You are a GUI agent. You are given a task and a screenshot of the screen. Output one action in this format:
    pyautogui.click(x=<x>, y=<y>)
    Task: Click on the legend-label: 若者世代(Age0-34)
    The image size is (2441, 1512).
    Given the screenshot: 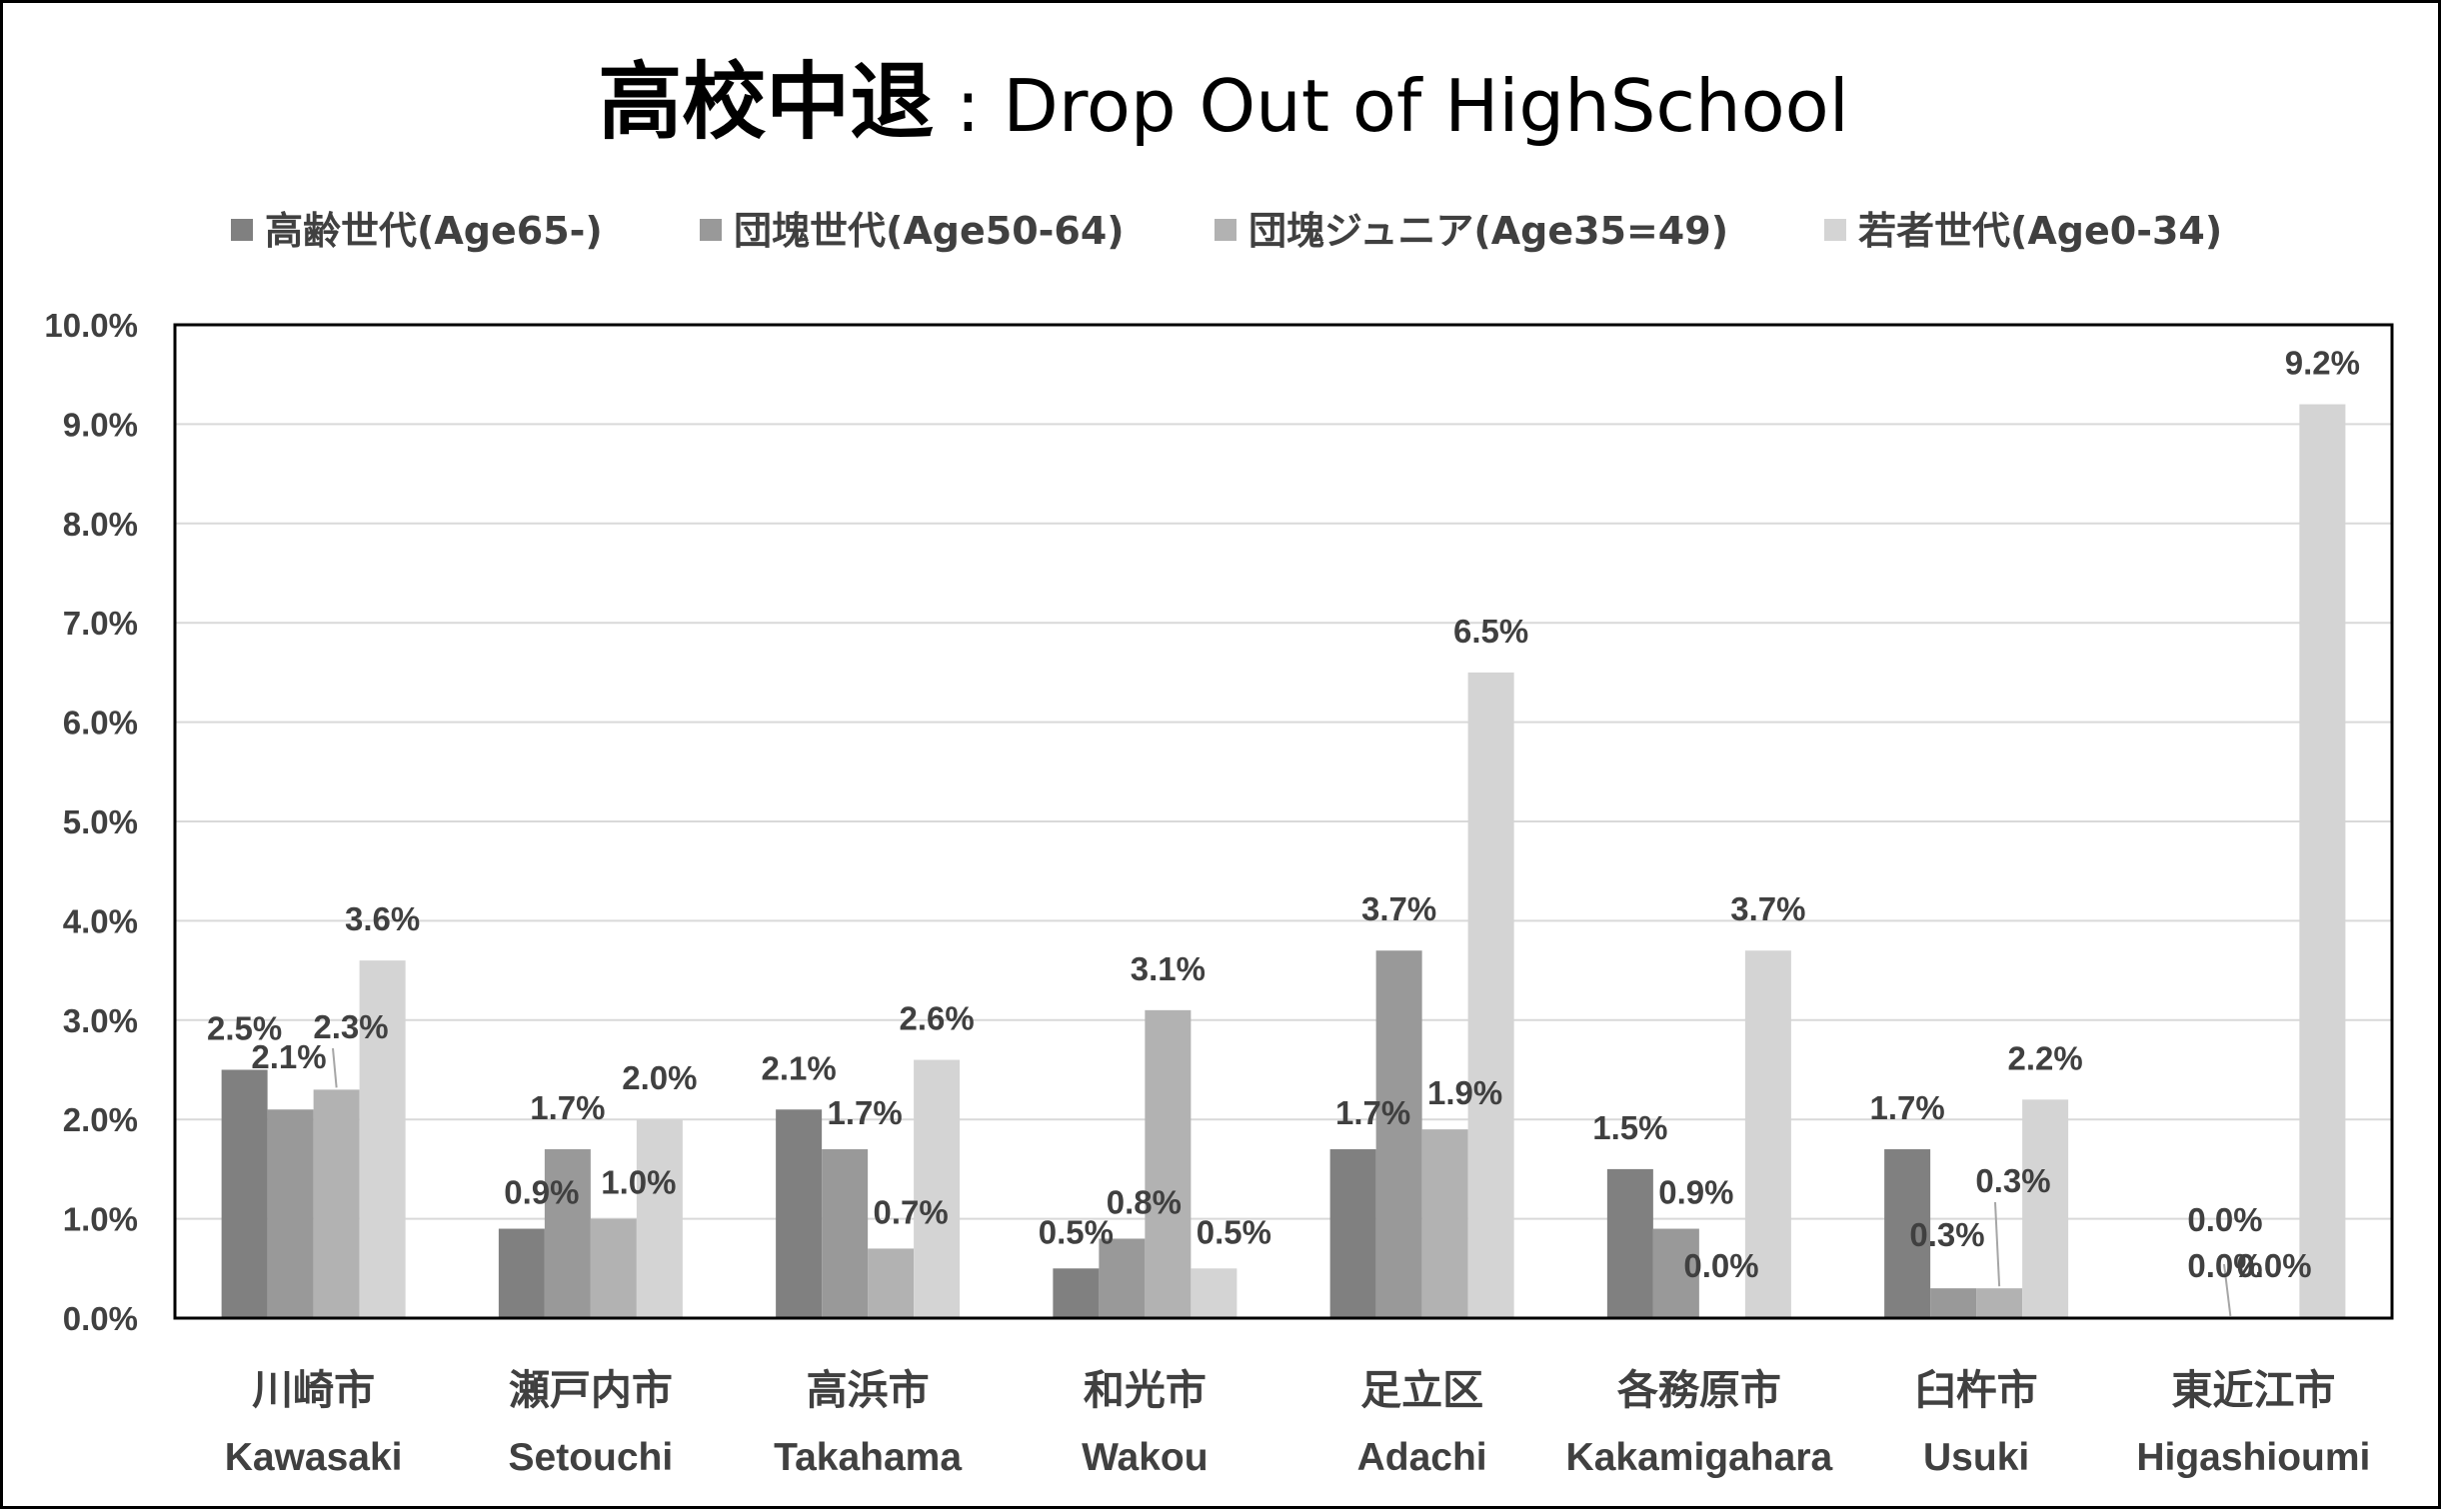 What is the action you would take?
    pyautogui.click(x=2040, y=231)
    